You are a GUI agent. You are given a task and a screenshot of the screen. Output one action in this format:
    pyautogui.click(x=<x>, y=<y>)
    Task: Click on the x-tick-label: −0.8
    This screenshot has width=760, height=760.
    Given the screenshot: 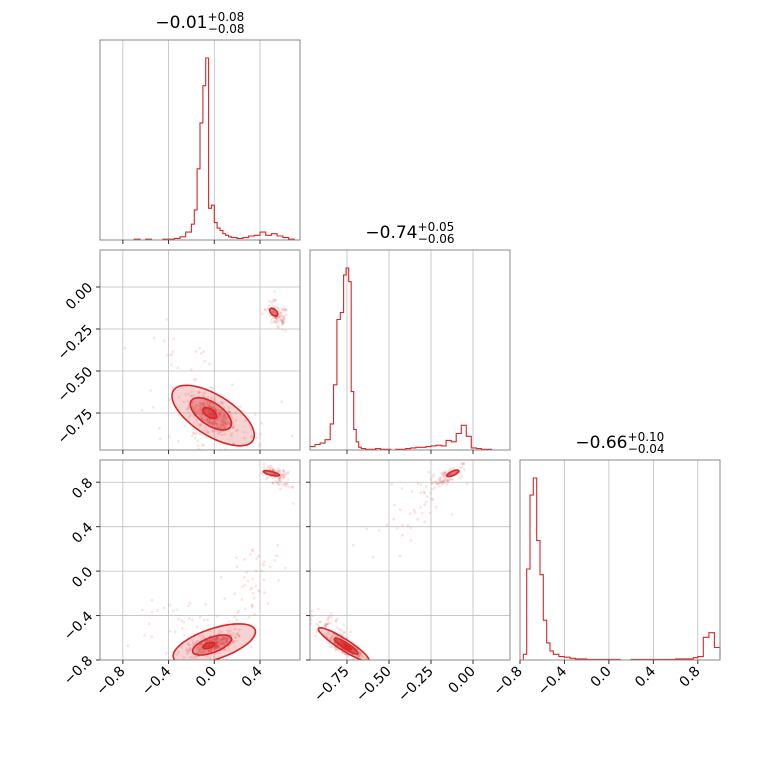 What is the action you would take?
    pyautogui.click(x=507, y=681)
    